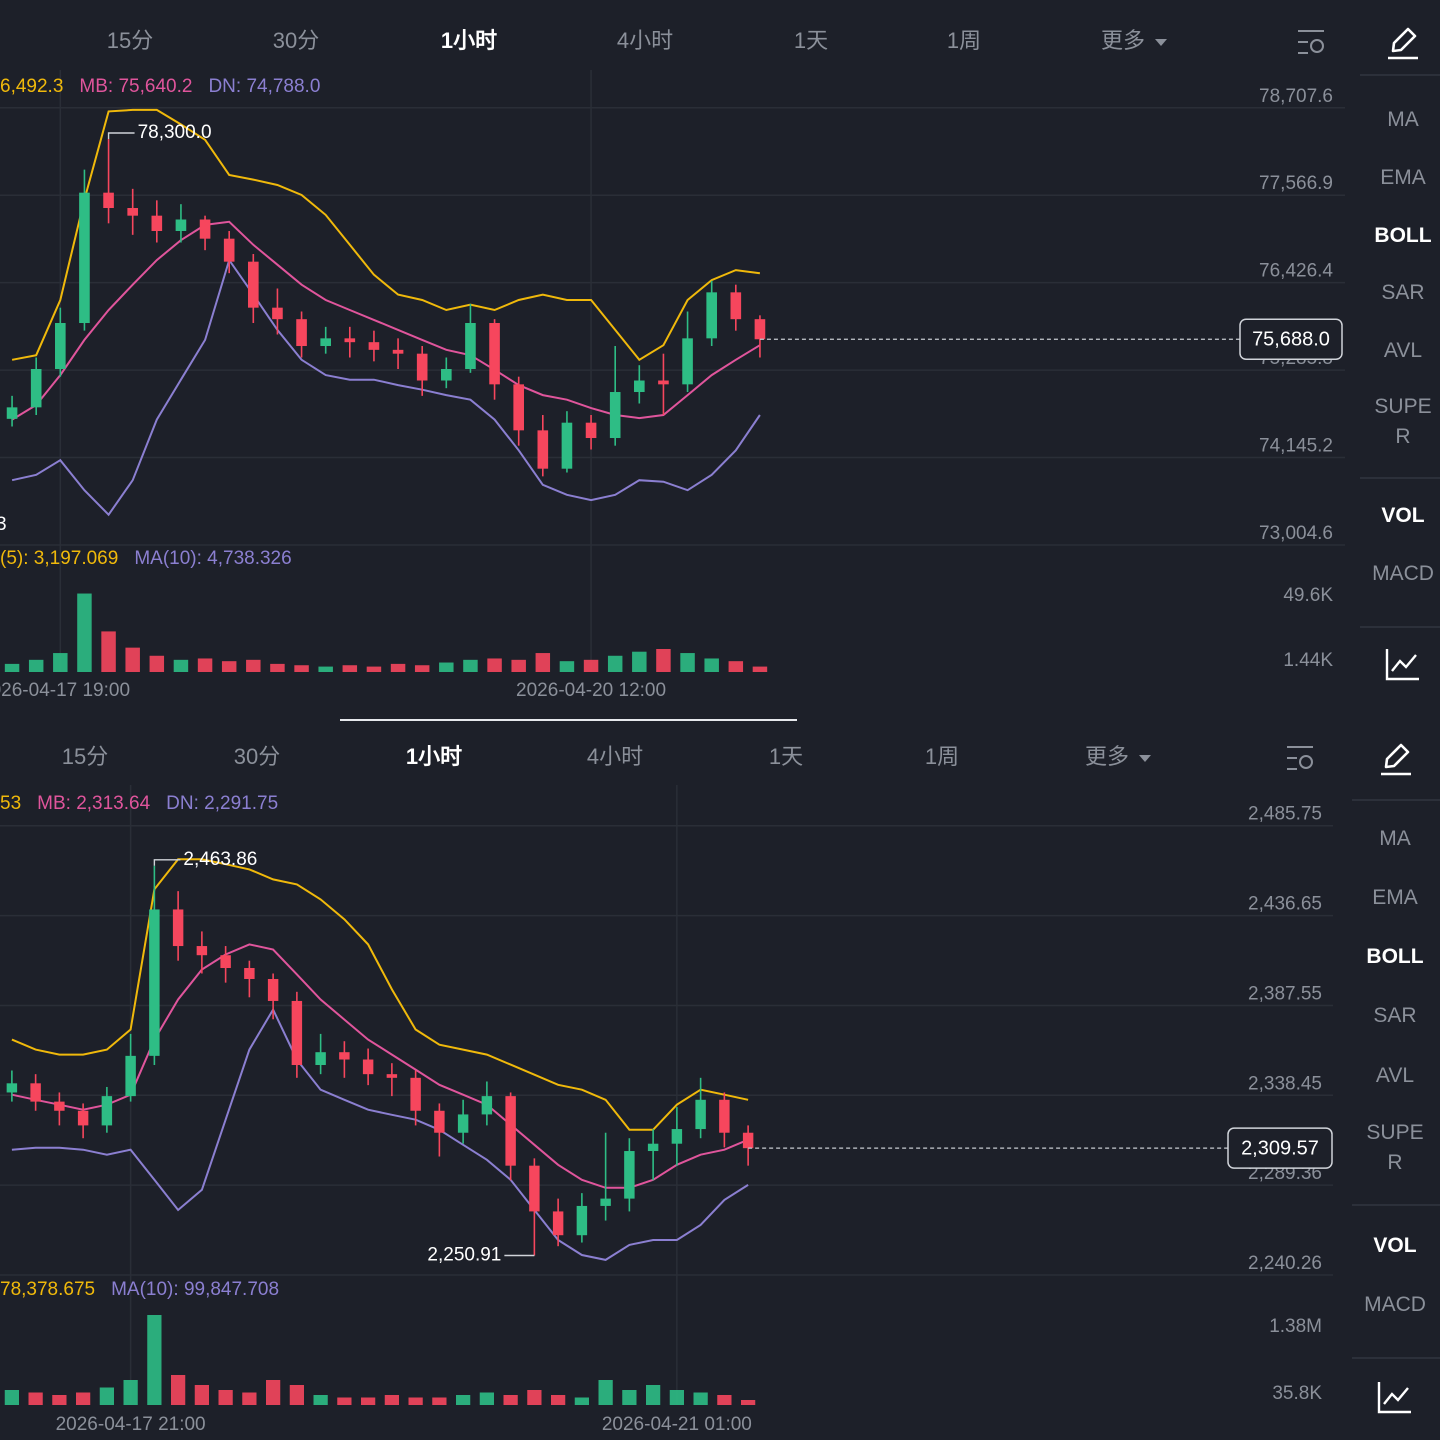 This screenshot has height=1440, width=1440. What do you see at coordinates (65, 690) in the screenshot?
I see `x-tick-label: 026-04-17 19:00` at bounding box center [65, 690].